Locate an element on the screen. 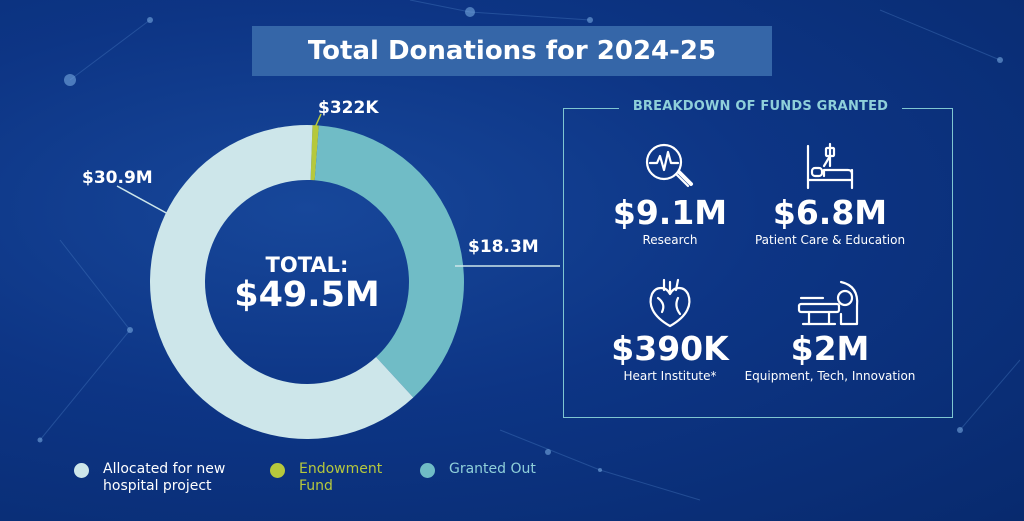  research-caption: Research is located at coordinates (670, 240).